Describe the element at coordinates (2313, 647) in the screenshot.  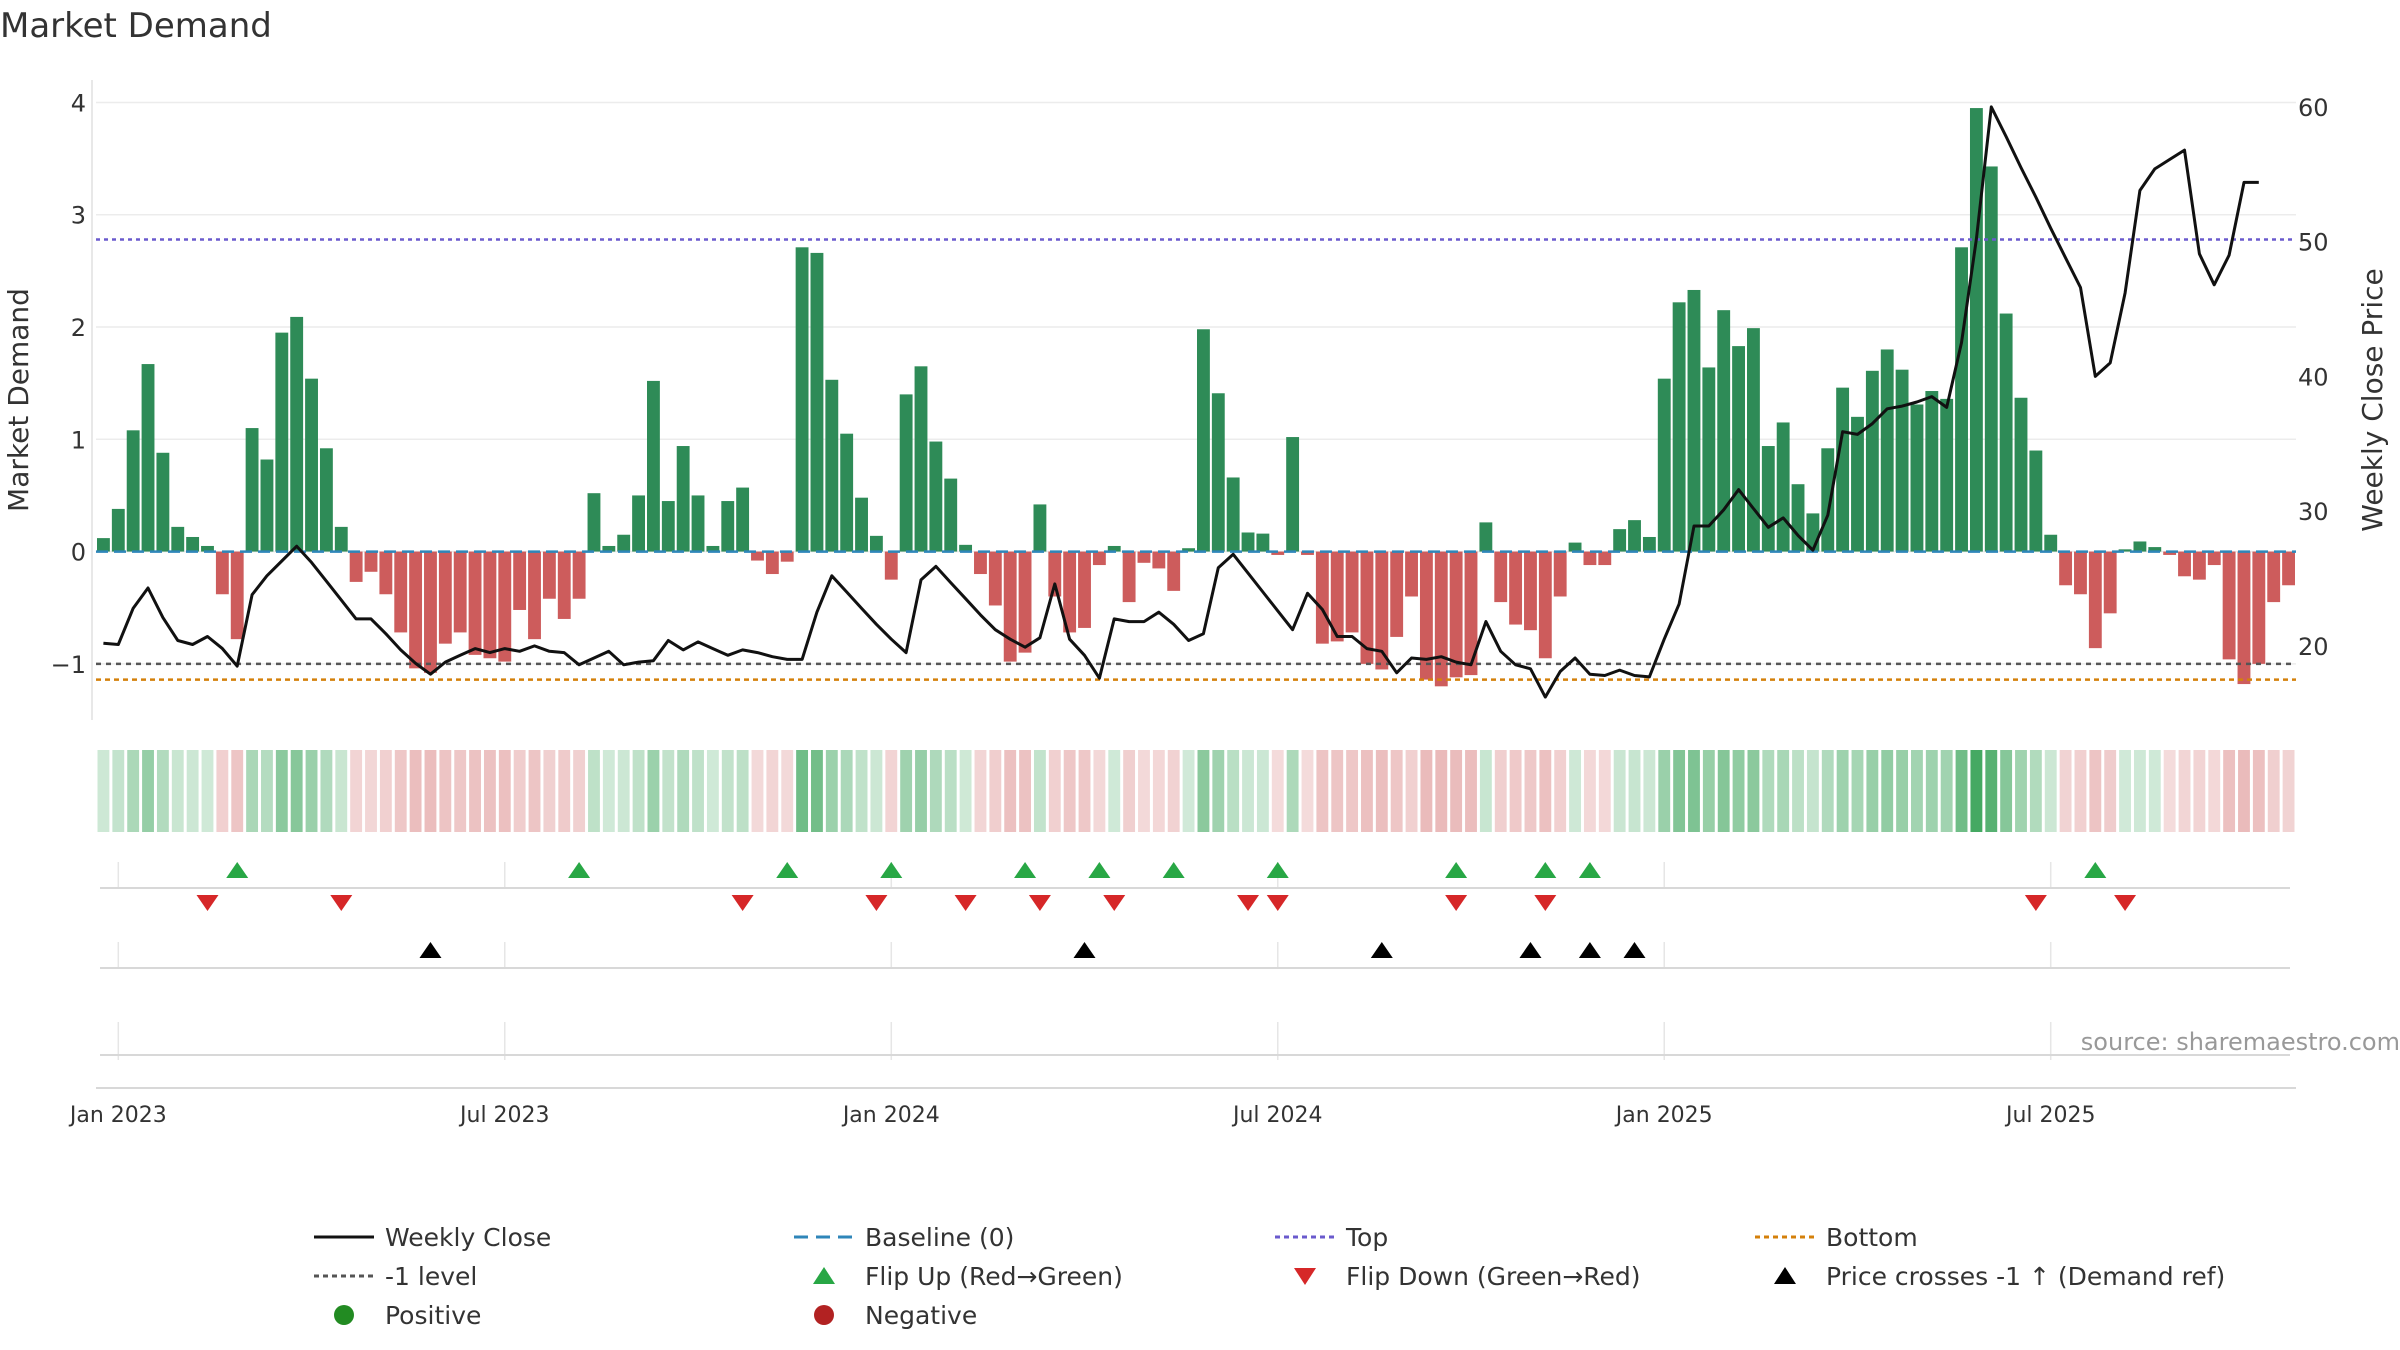
I see `y-tick-label-right: 20` at that location.